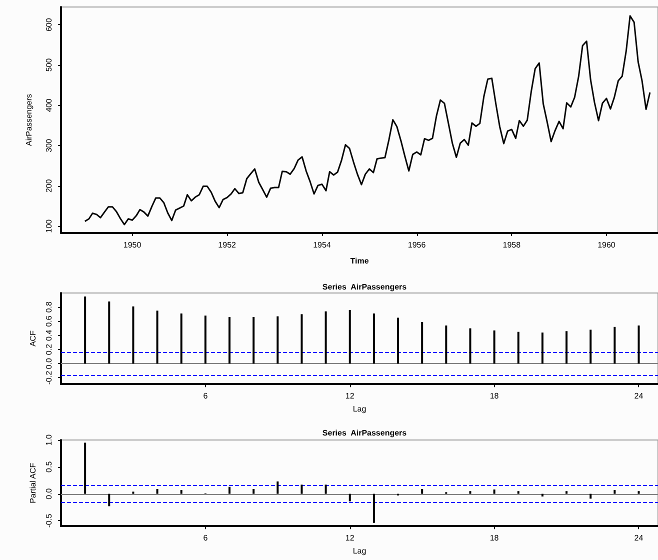 The image size is (658, 560). What do you see at coordinates (49, 377) in the screenshot?
I see `y-tick-label: -0.2` at bounding box center [49, 377].